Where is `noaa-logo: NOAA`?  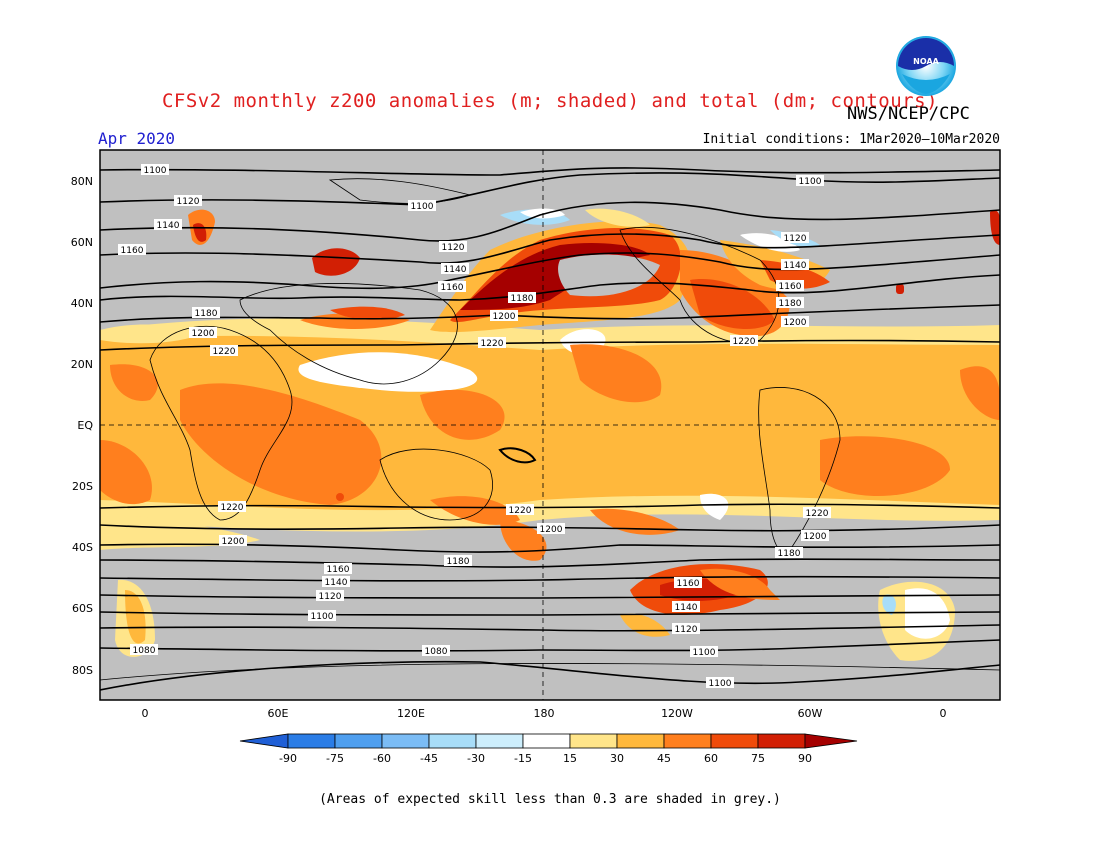
noaa-logo: NOAA is located at coordinates (926, 66).